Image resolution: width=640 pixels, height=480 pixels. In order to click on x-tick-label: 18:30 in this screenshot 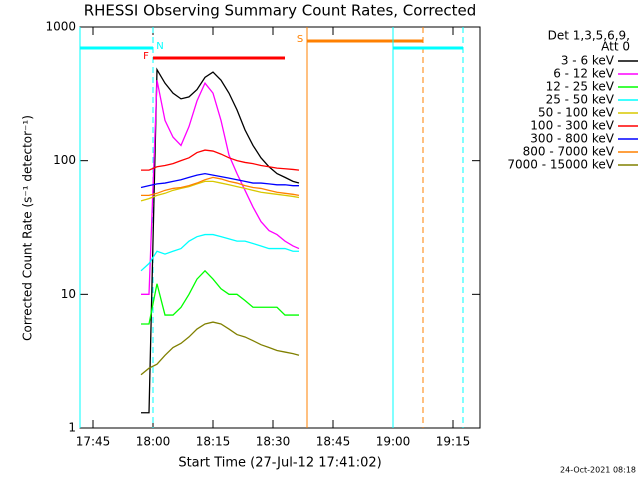, I will do `click(273, 442)`.